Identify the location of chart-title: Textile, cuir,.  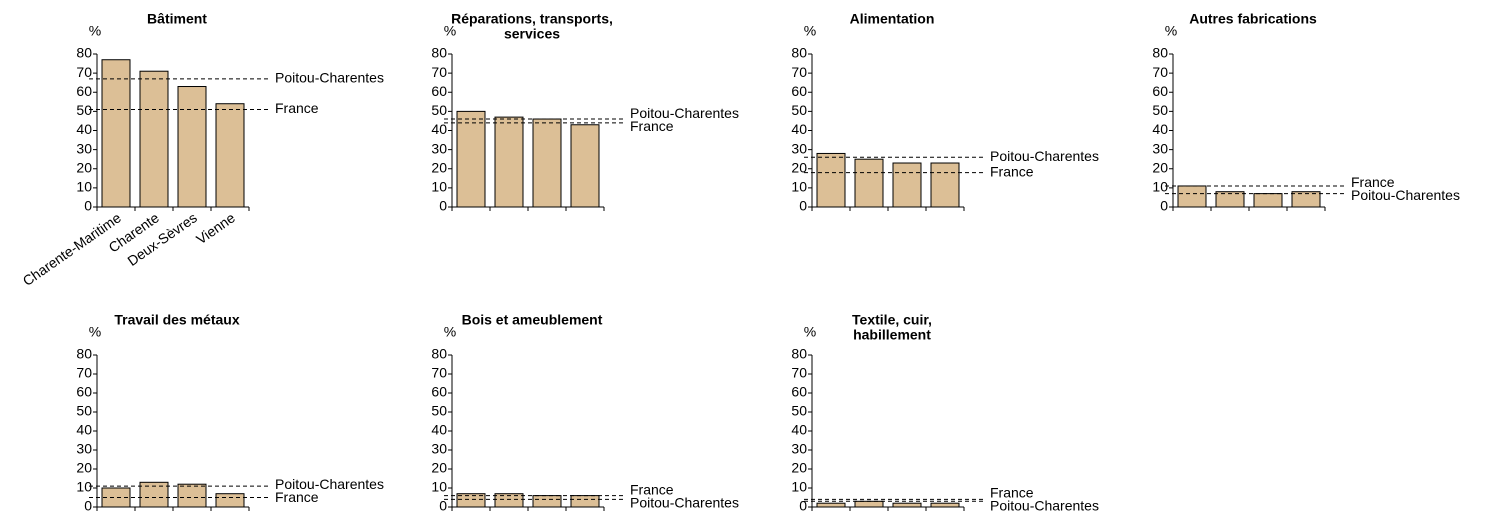
(892, 320).